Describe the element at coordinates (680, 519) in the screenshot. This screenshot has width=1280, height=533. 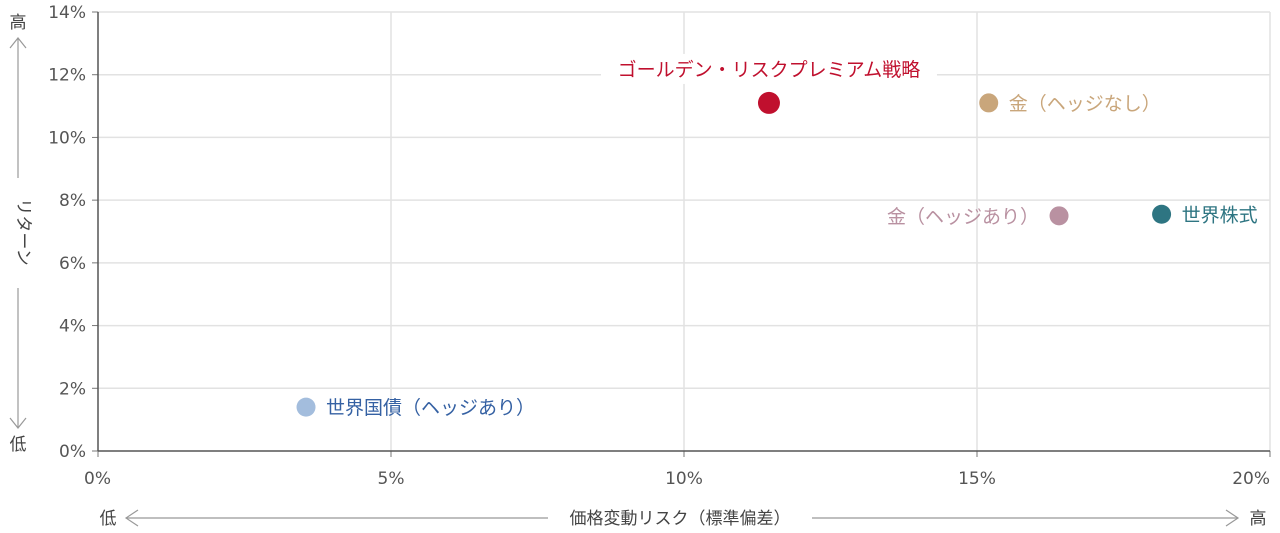
I see `x-axis-title: 価格変動リスク（標準偏差）` at that location.